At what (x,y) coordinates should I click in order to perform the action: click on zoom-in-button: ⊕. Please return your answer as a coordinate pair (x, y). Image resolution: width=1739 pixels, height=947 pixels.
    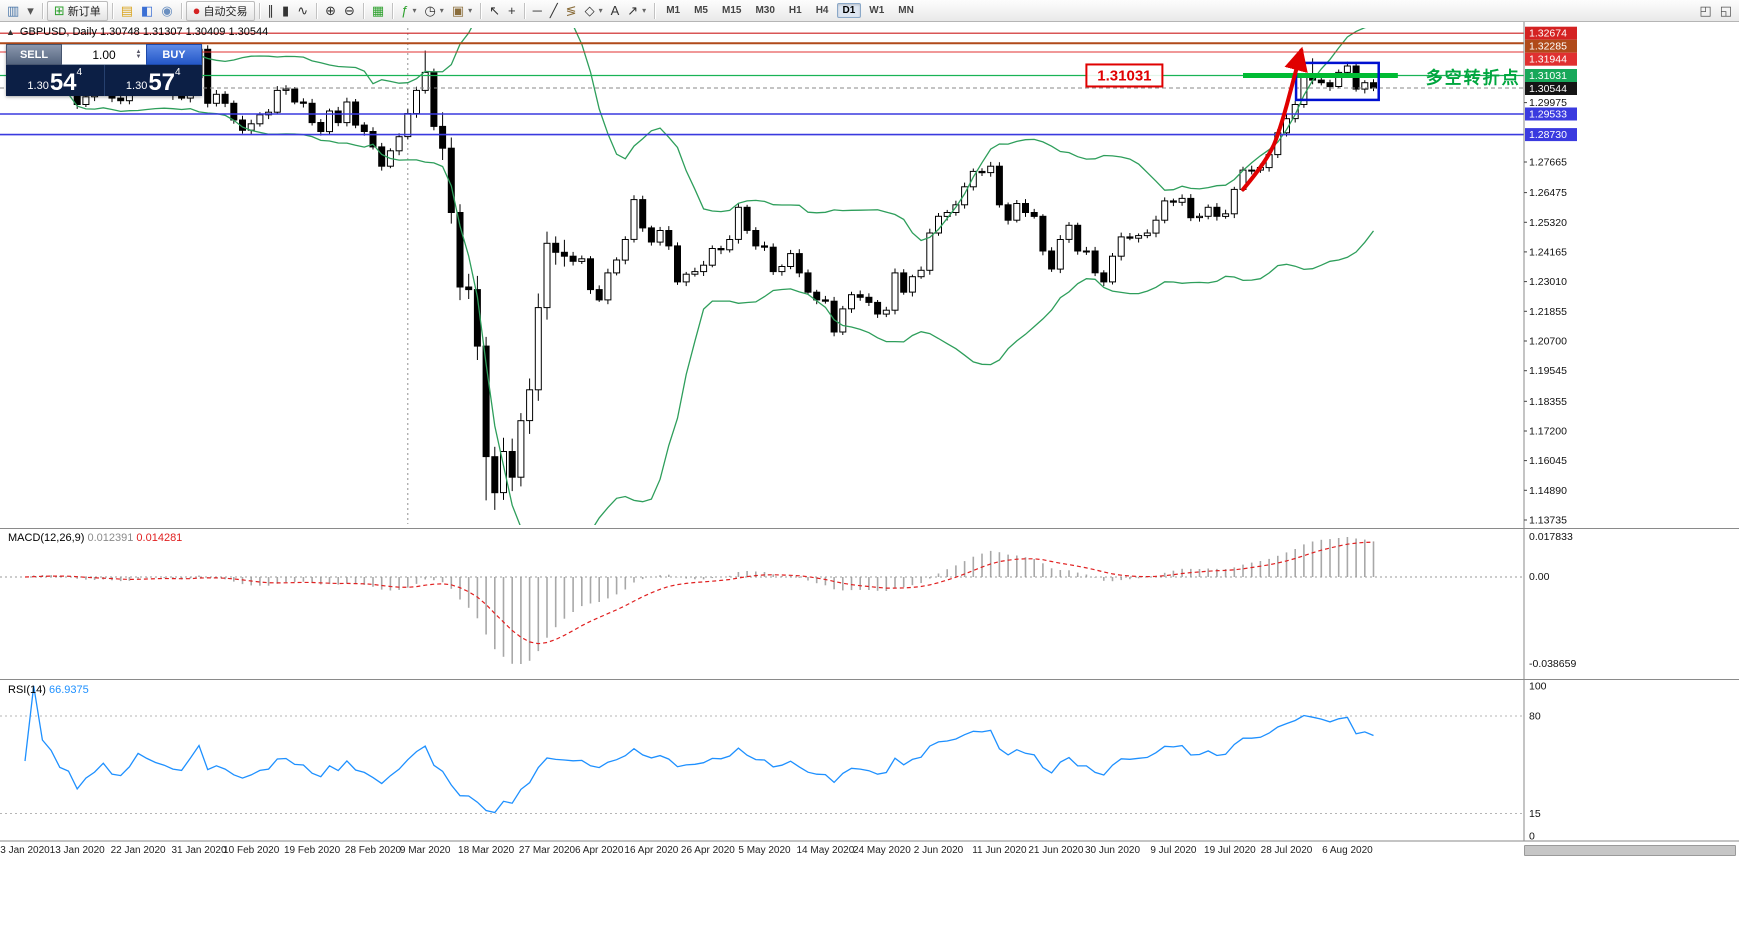
    Looking at the image, I should click on (330, 11).